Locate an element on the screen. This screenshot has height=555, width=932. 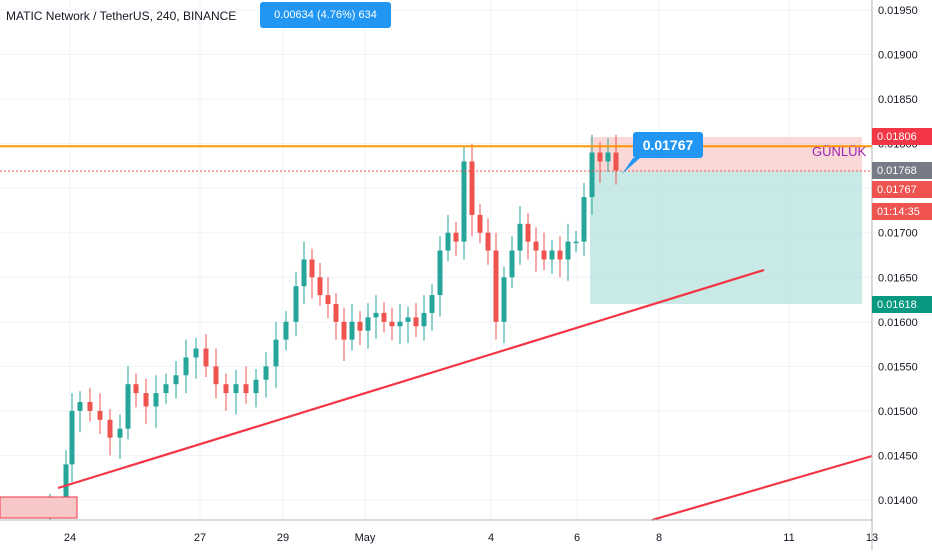
callout-pointer is located at coordinates (631, 166).